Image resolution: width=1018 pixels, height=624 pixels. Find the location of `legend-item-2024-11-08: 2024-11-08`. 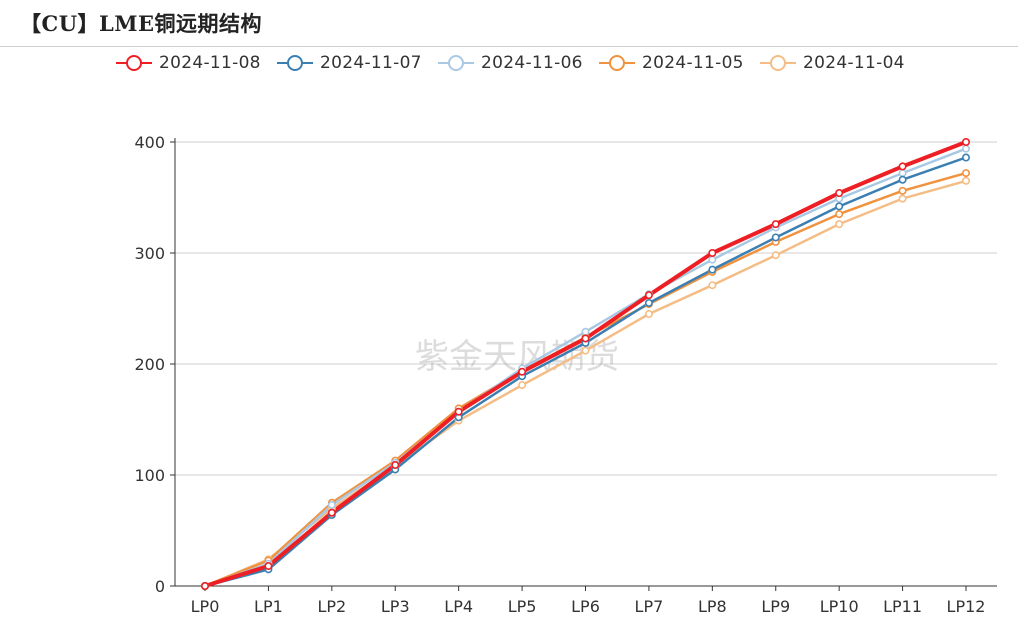

legend-item-2024-11-08: 2024-11-08 is located at coordinates (188, 63).